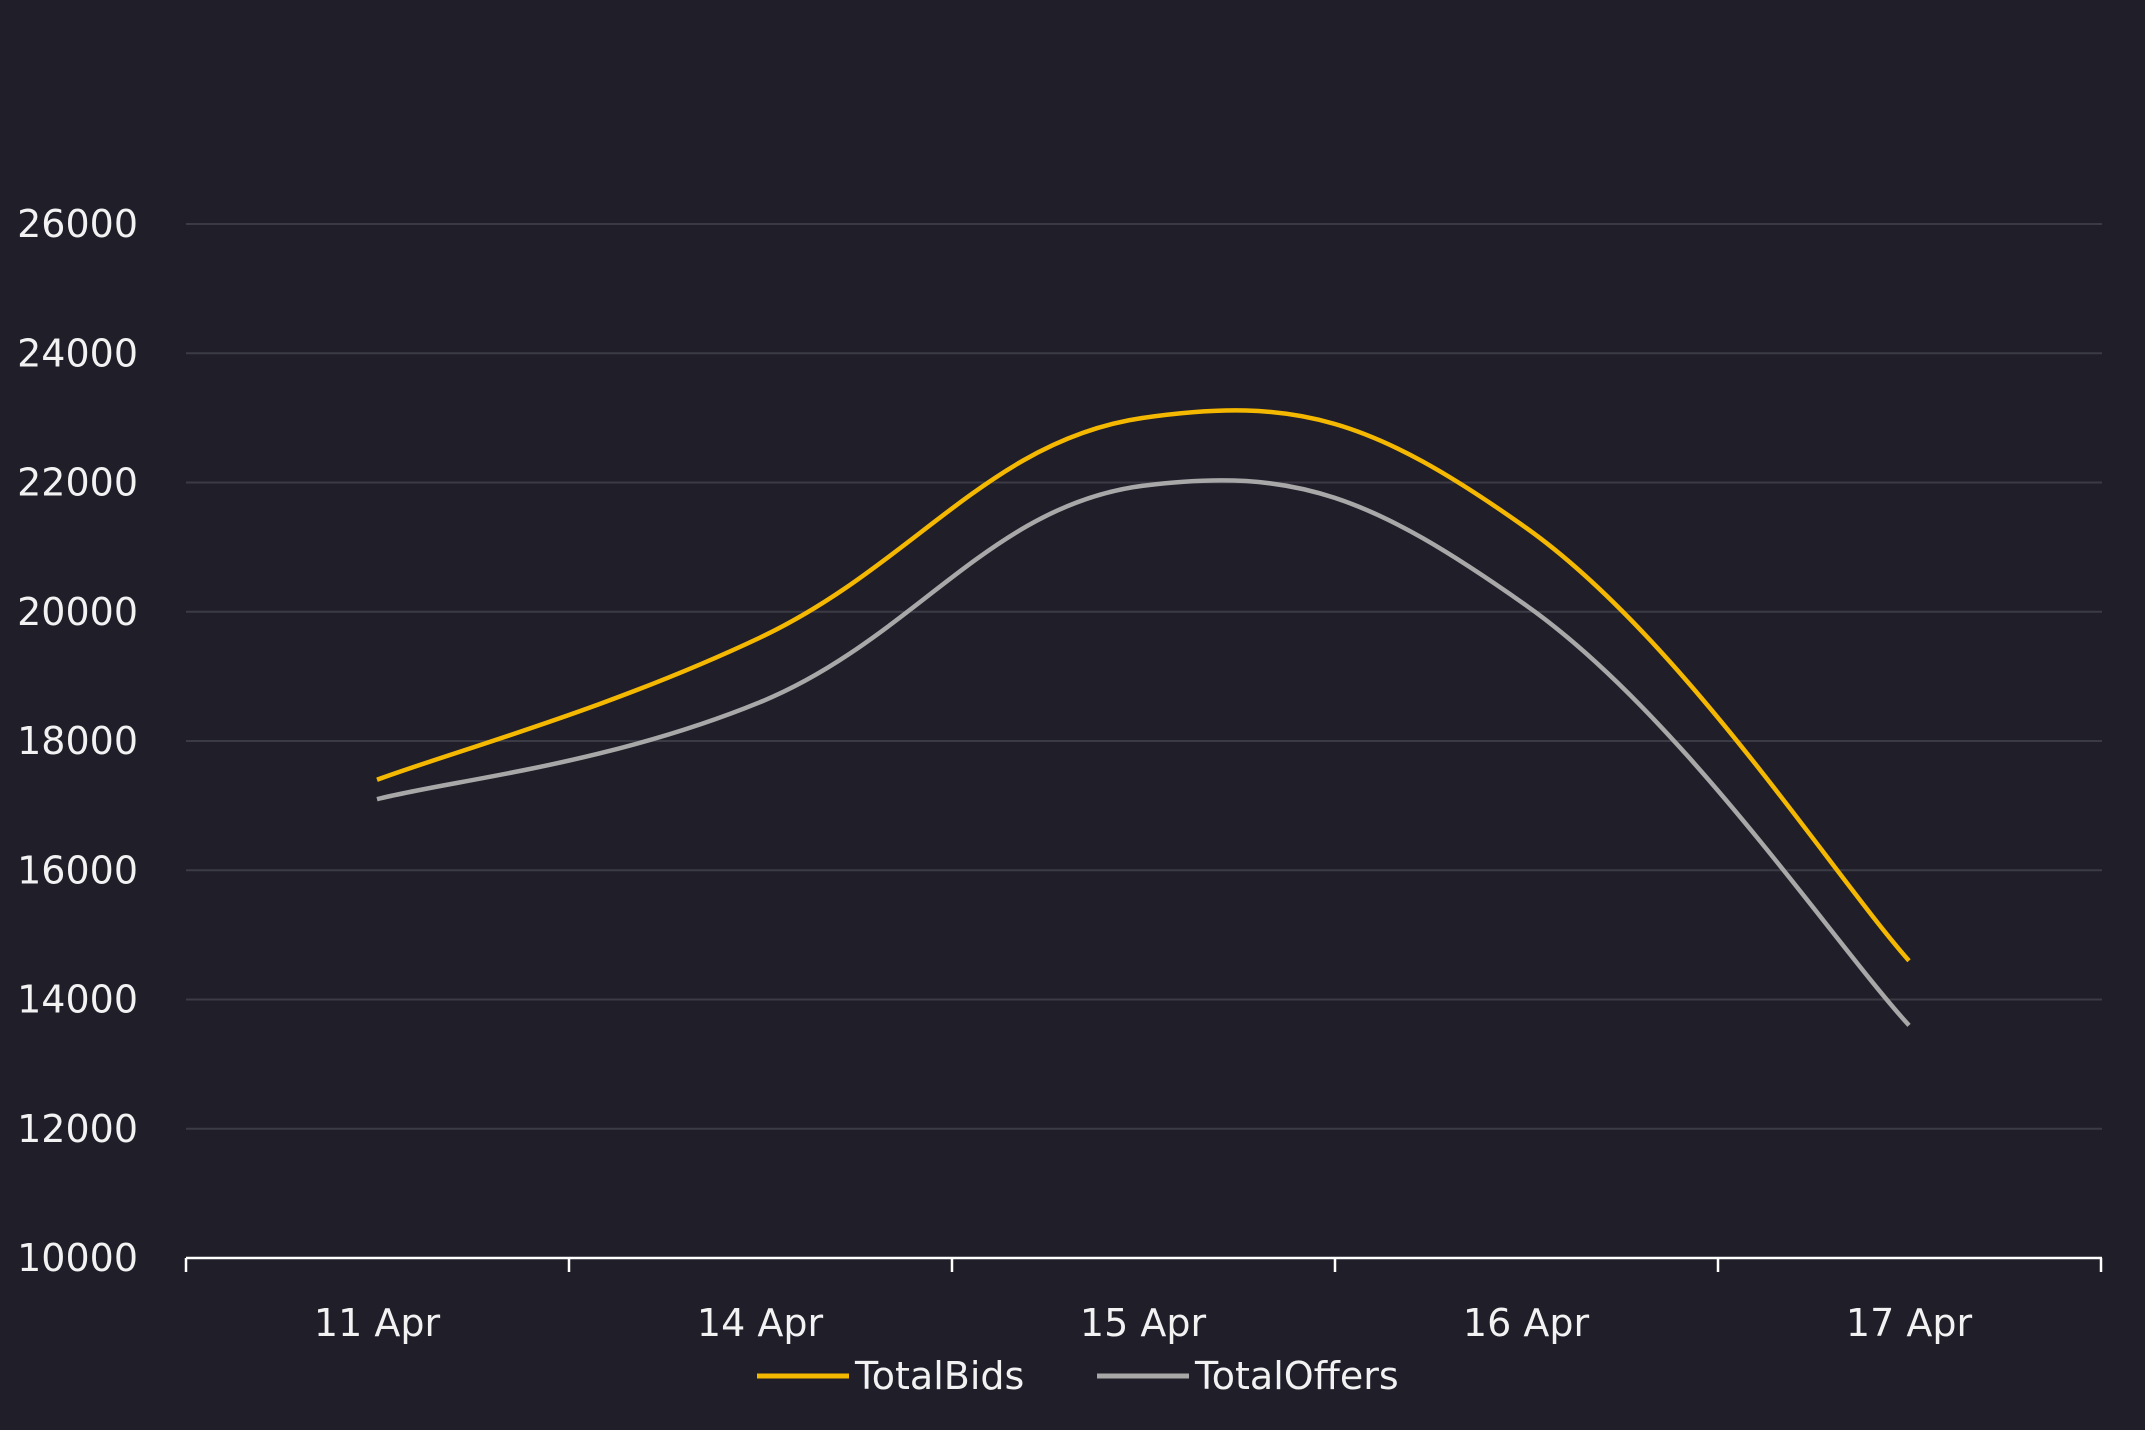 The height and width of the screenshot is (1430, 2145). Describe the element at coordinates (1078, 1376) in the screenshot. I see `legend: TotalBids TotalOffers` at that location.